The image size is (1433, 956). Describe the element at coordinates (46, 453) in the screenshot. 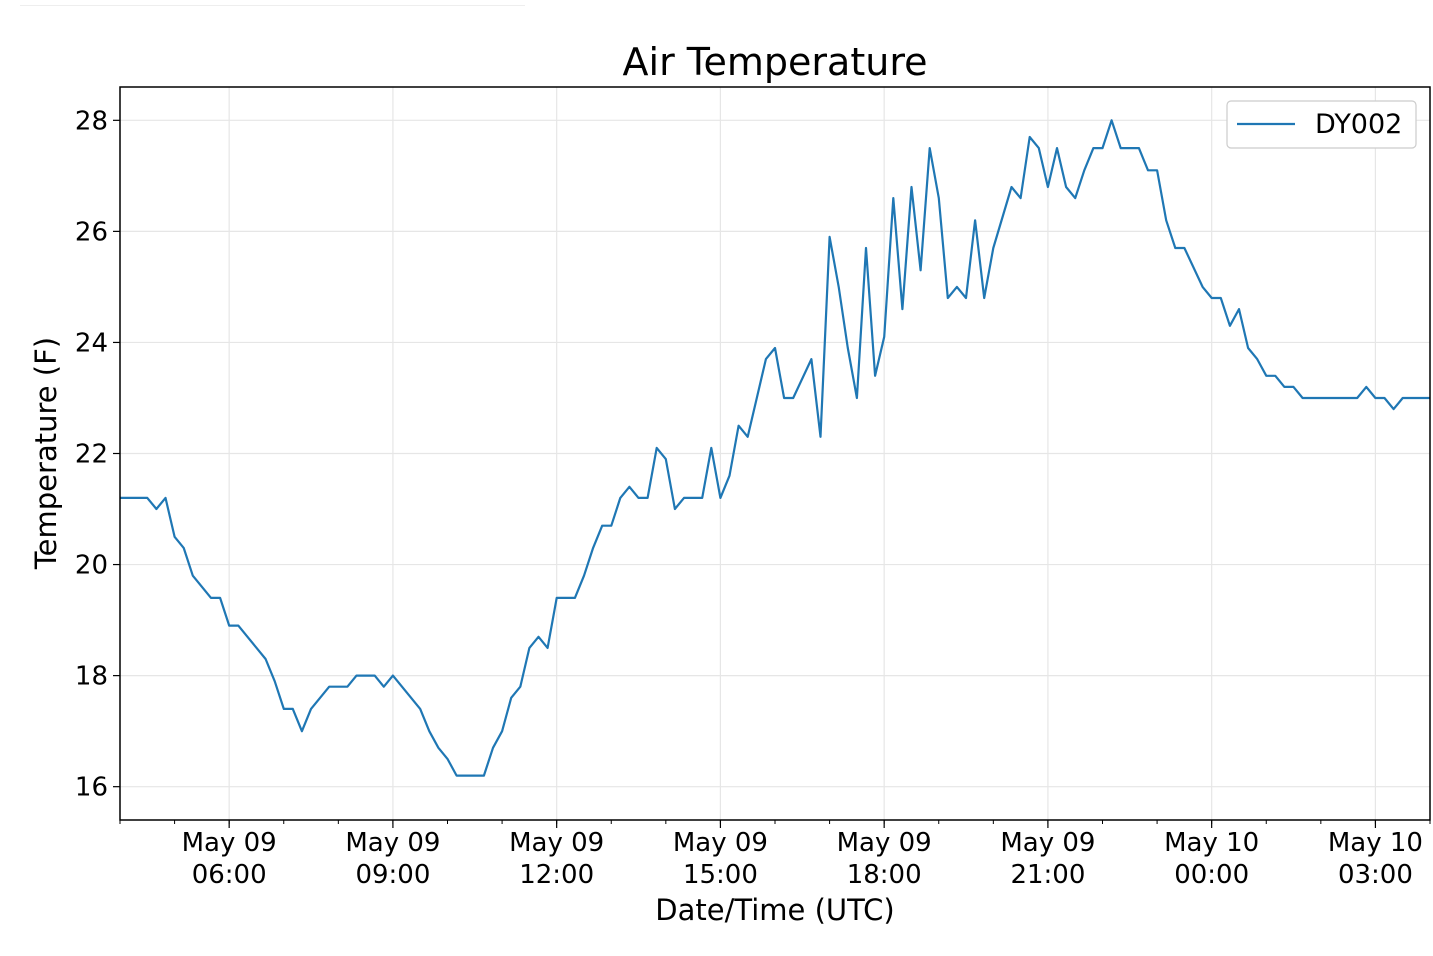

I see `y-axis-label: Temperature (F)` at that location.